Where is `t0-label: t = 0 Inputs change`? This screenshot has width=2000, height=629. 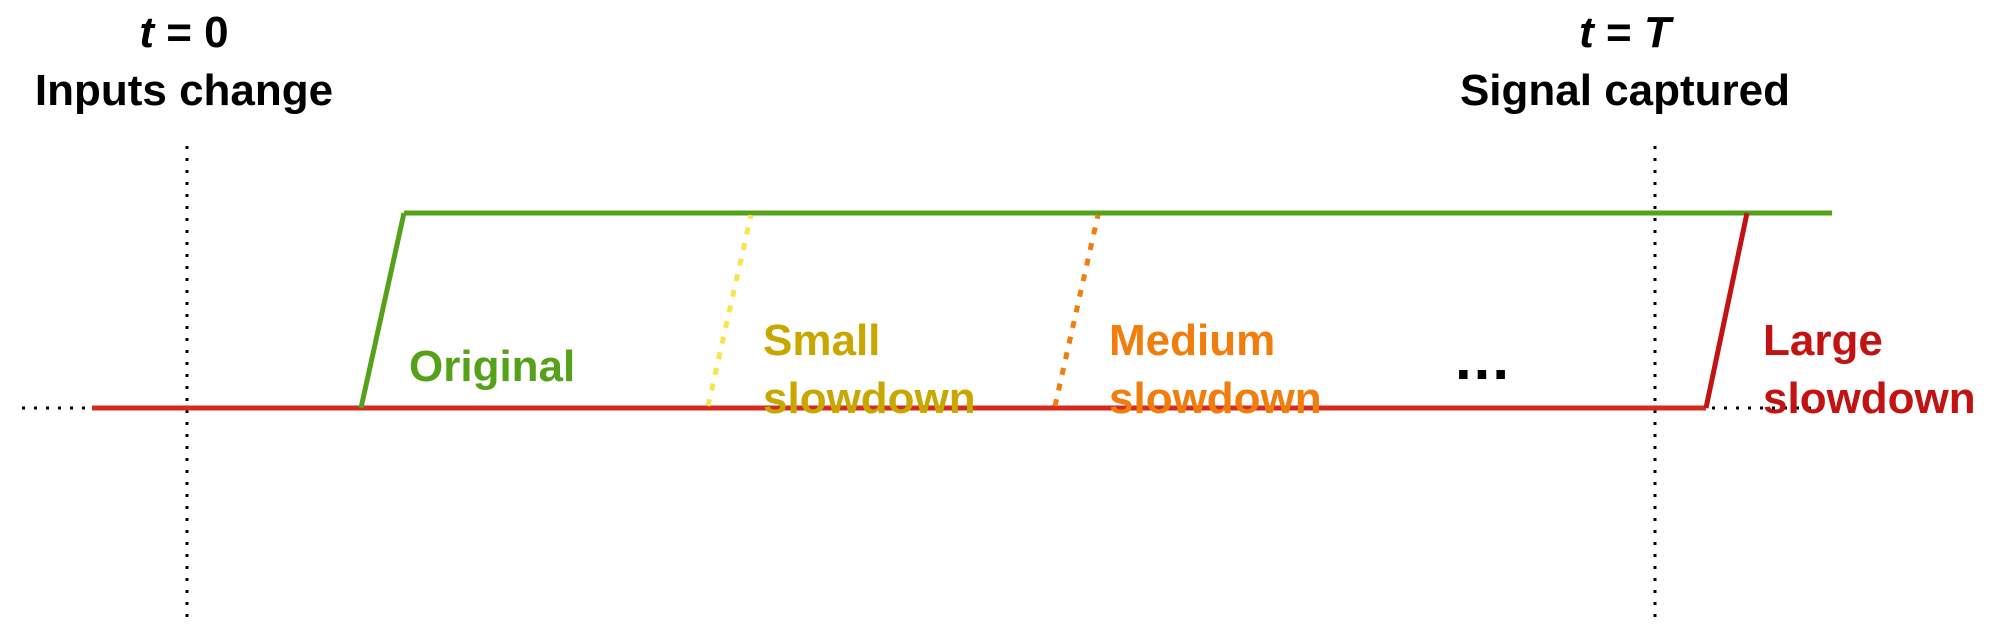
t0-label: t = 0 Inputs change is located at coordinates (184, 62).